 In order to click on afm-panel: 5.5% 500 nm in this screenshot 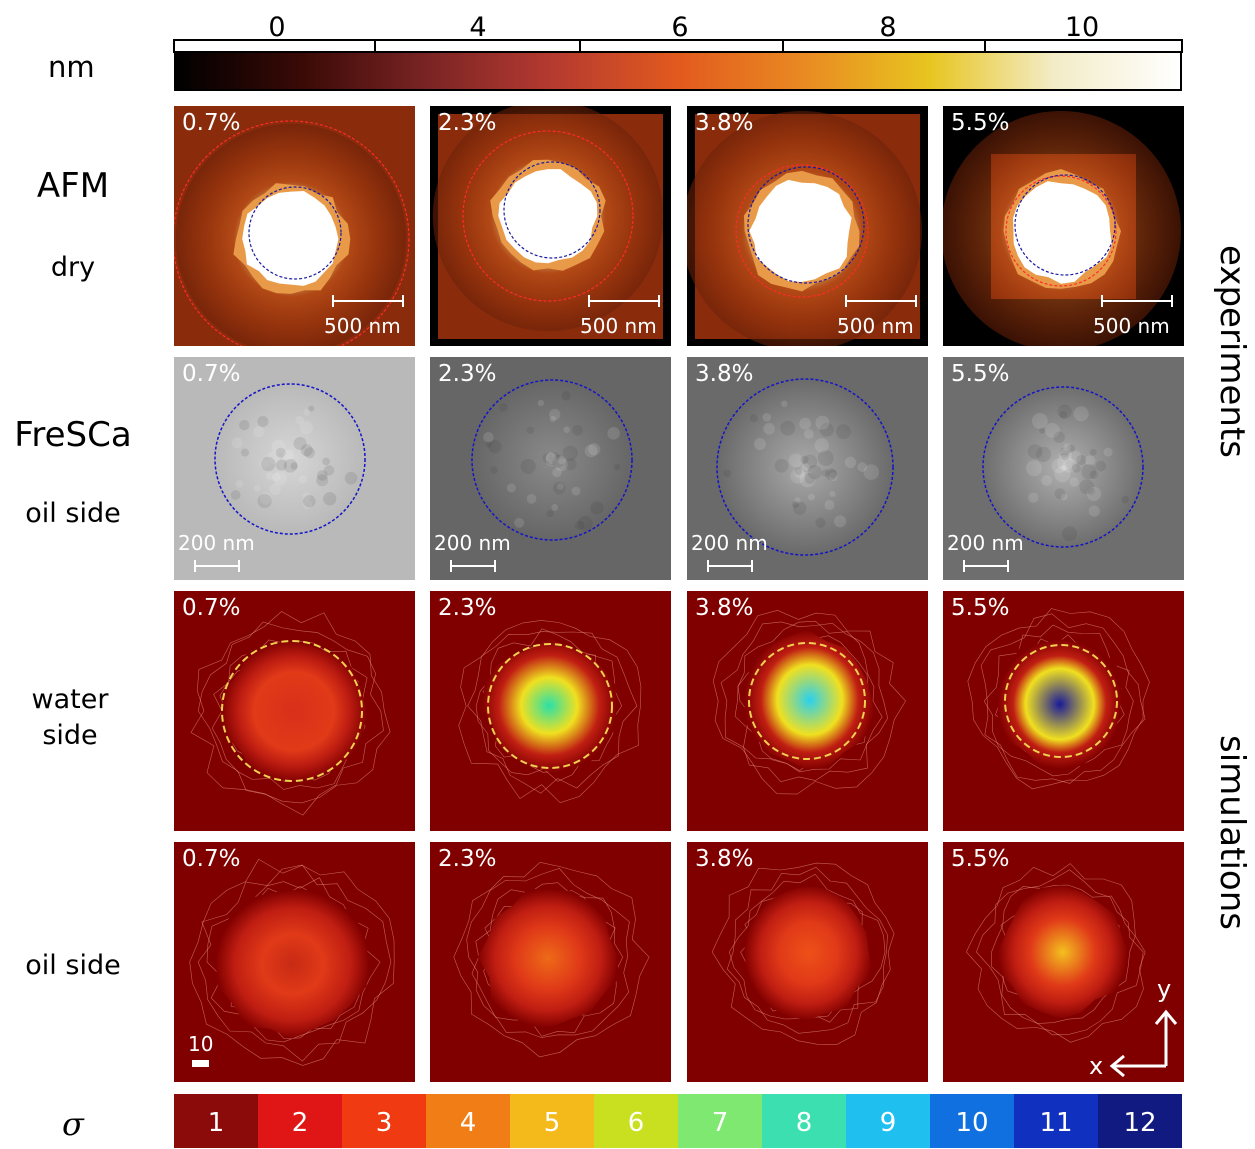, I will do `click(1063, 226)`.